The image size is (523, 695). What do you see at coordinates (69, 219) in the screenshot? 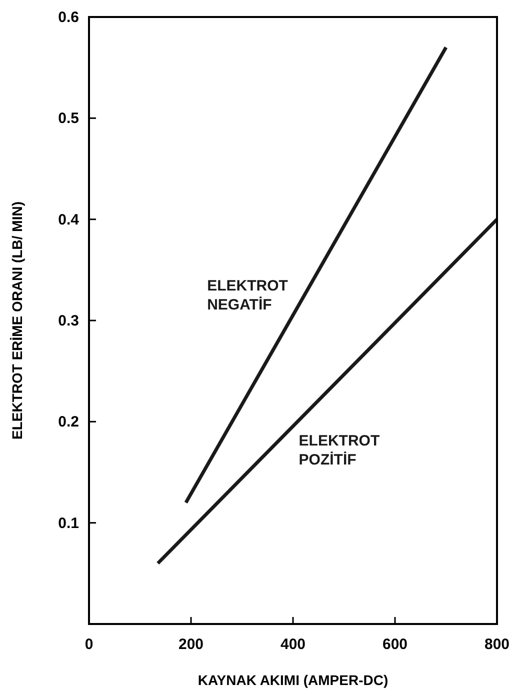
I see `y-tick-label: 0.4` at bounding box center [69, 219].